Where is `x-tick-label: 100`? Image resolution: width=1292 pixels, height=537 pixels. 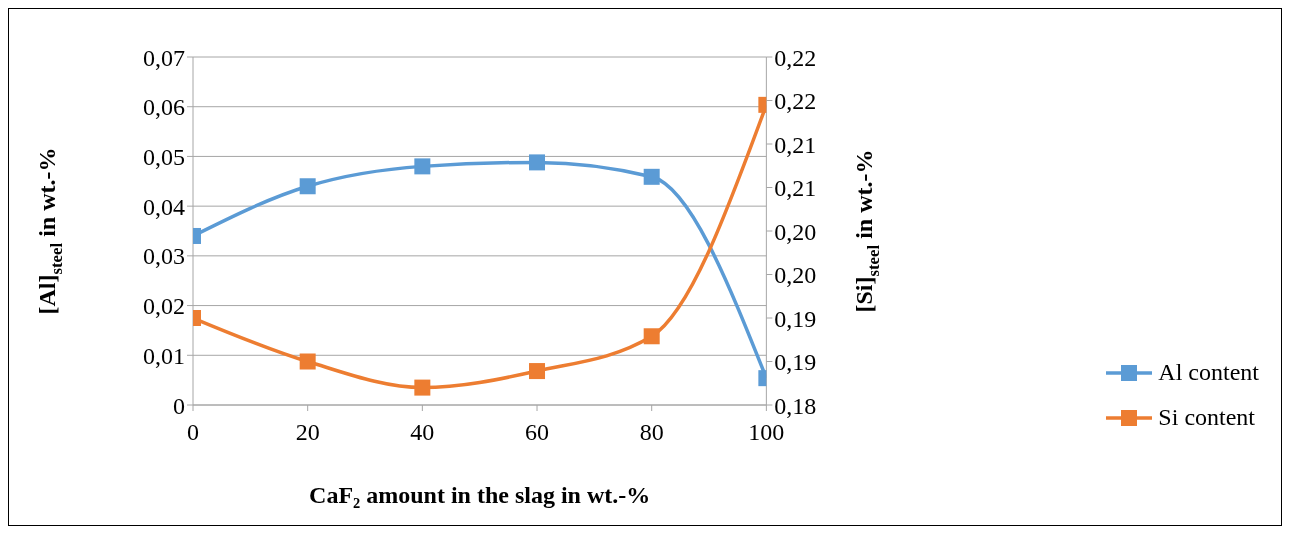 x-tick-label: 100 is located at coordinates (766, 432).